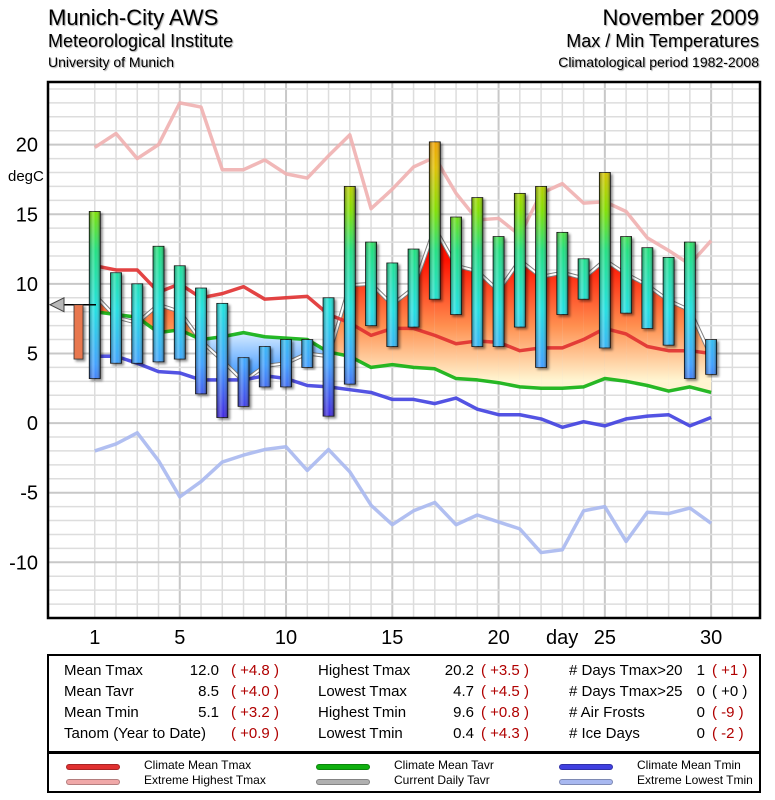  Describe the element at coordinates (459, 670) in the screenshot. I see `stat-value: 20.2` at that location.